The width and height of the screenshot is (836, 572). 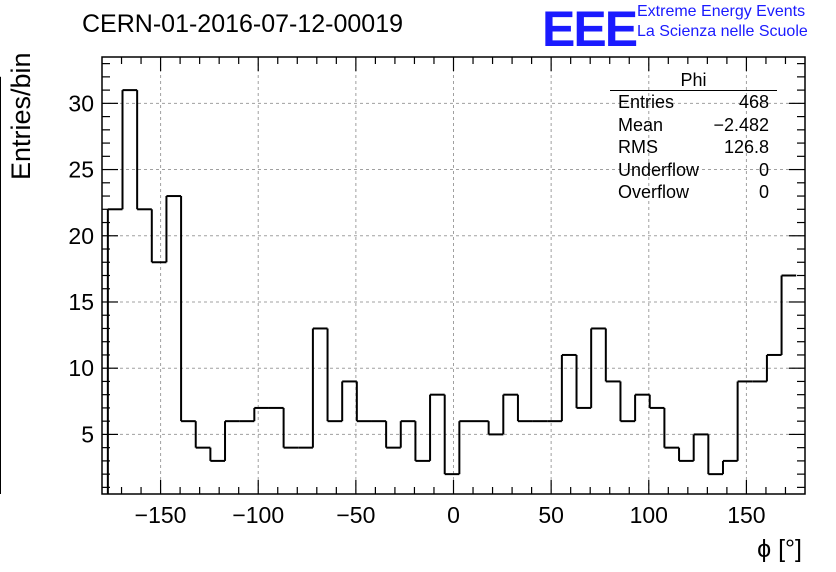 What do you see at coordinates (355, 515) in the screenshot?
I see `x-tick-label: −50` at bounding box center [355, 515].